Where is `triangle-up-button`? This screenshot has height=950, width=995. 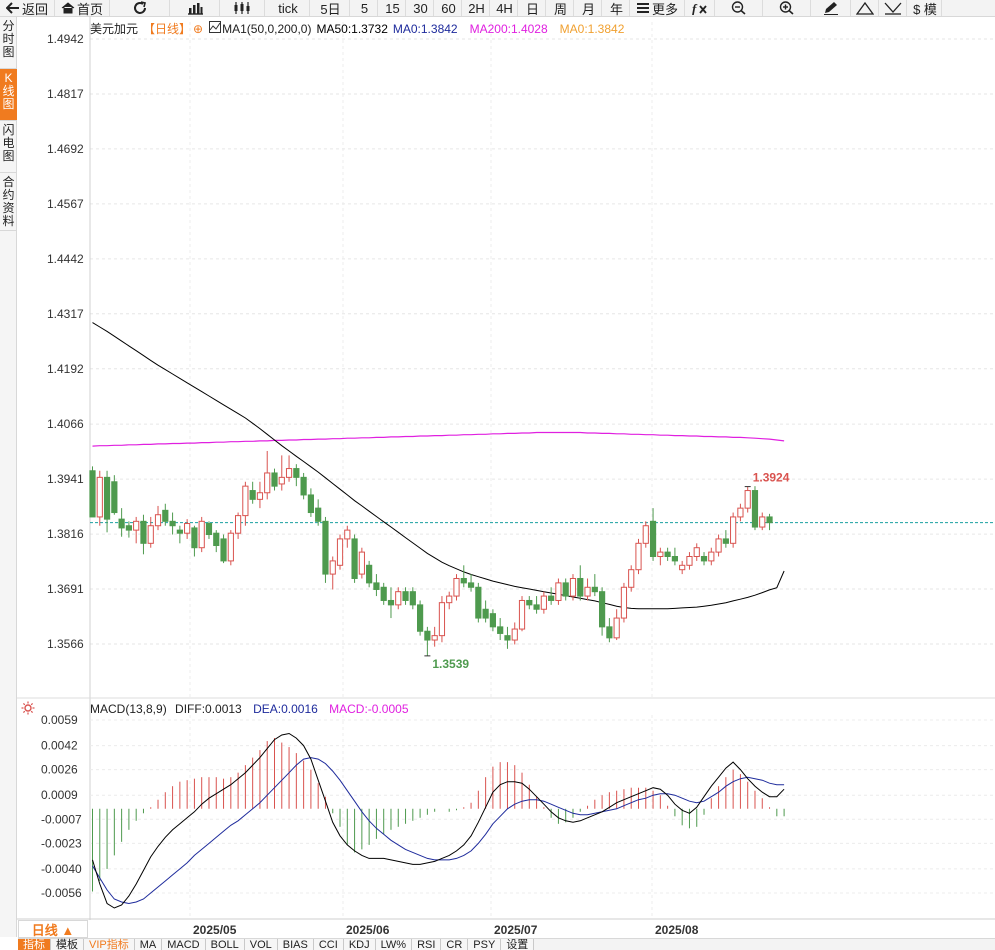 triangle-up-button is located at coordinates (865, 8).